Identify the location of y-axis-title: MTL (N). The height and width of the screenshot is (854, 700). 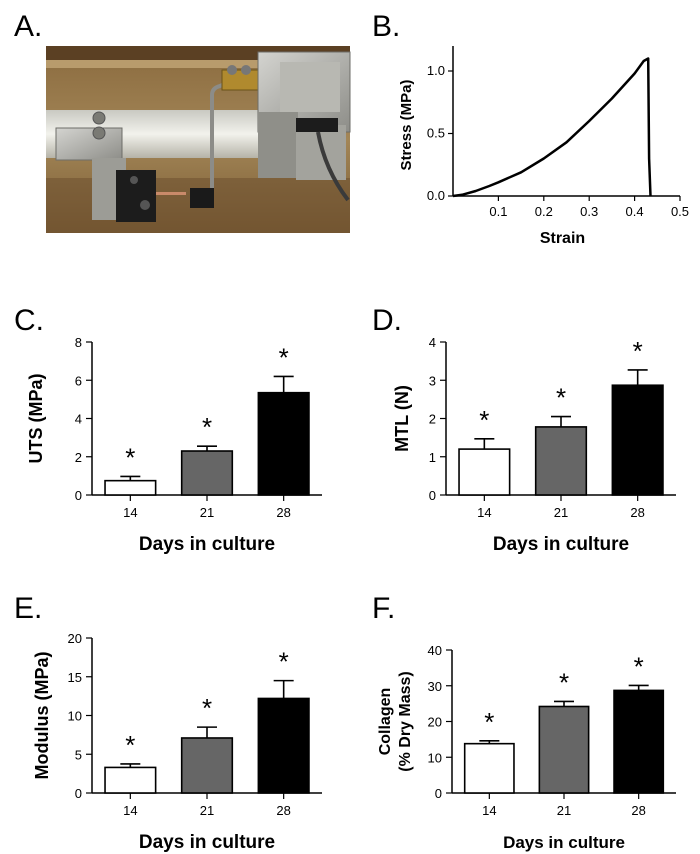
(402, 418).